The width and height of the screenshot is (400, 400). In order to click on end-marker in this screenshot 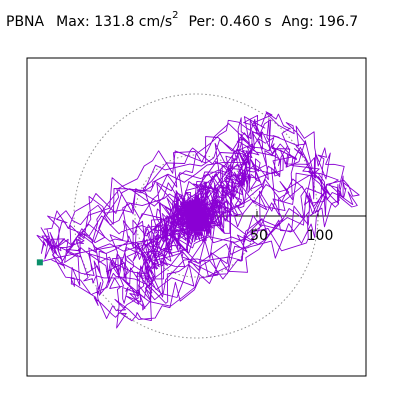, I will do `click(39, 262)`.